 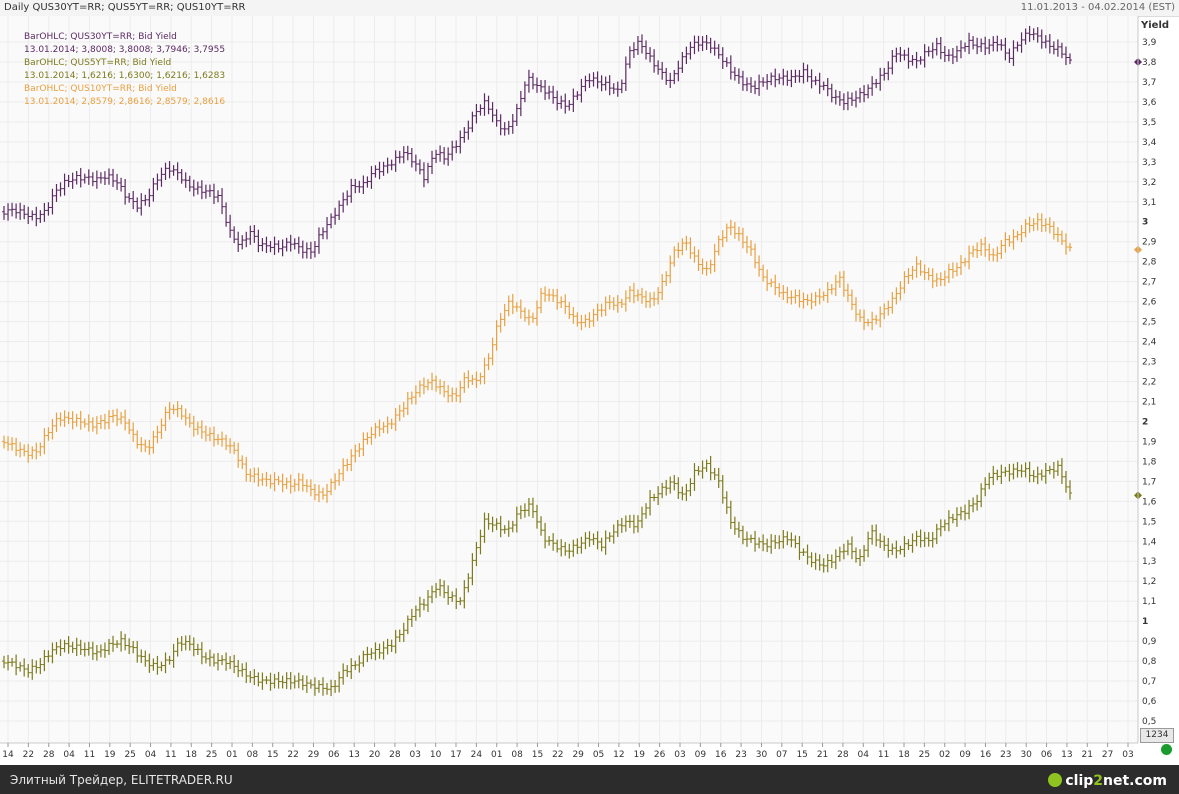 I want to click on y-tick-label: 3, so click(x=1145, y=223).